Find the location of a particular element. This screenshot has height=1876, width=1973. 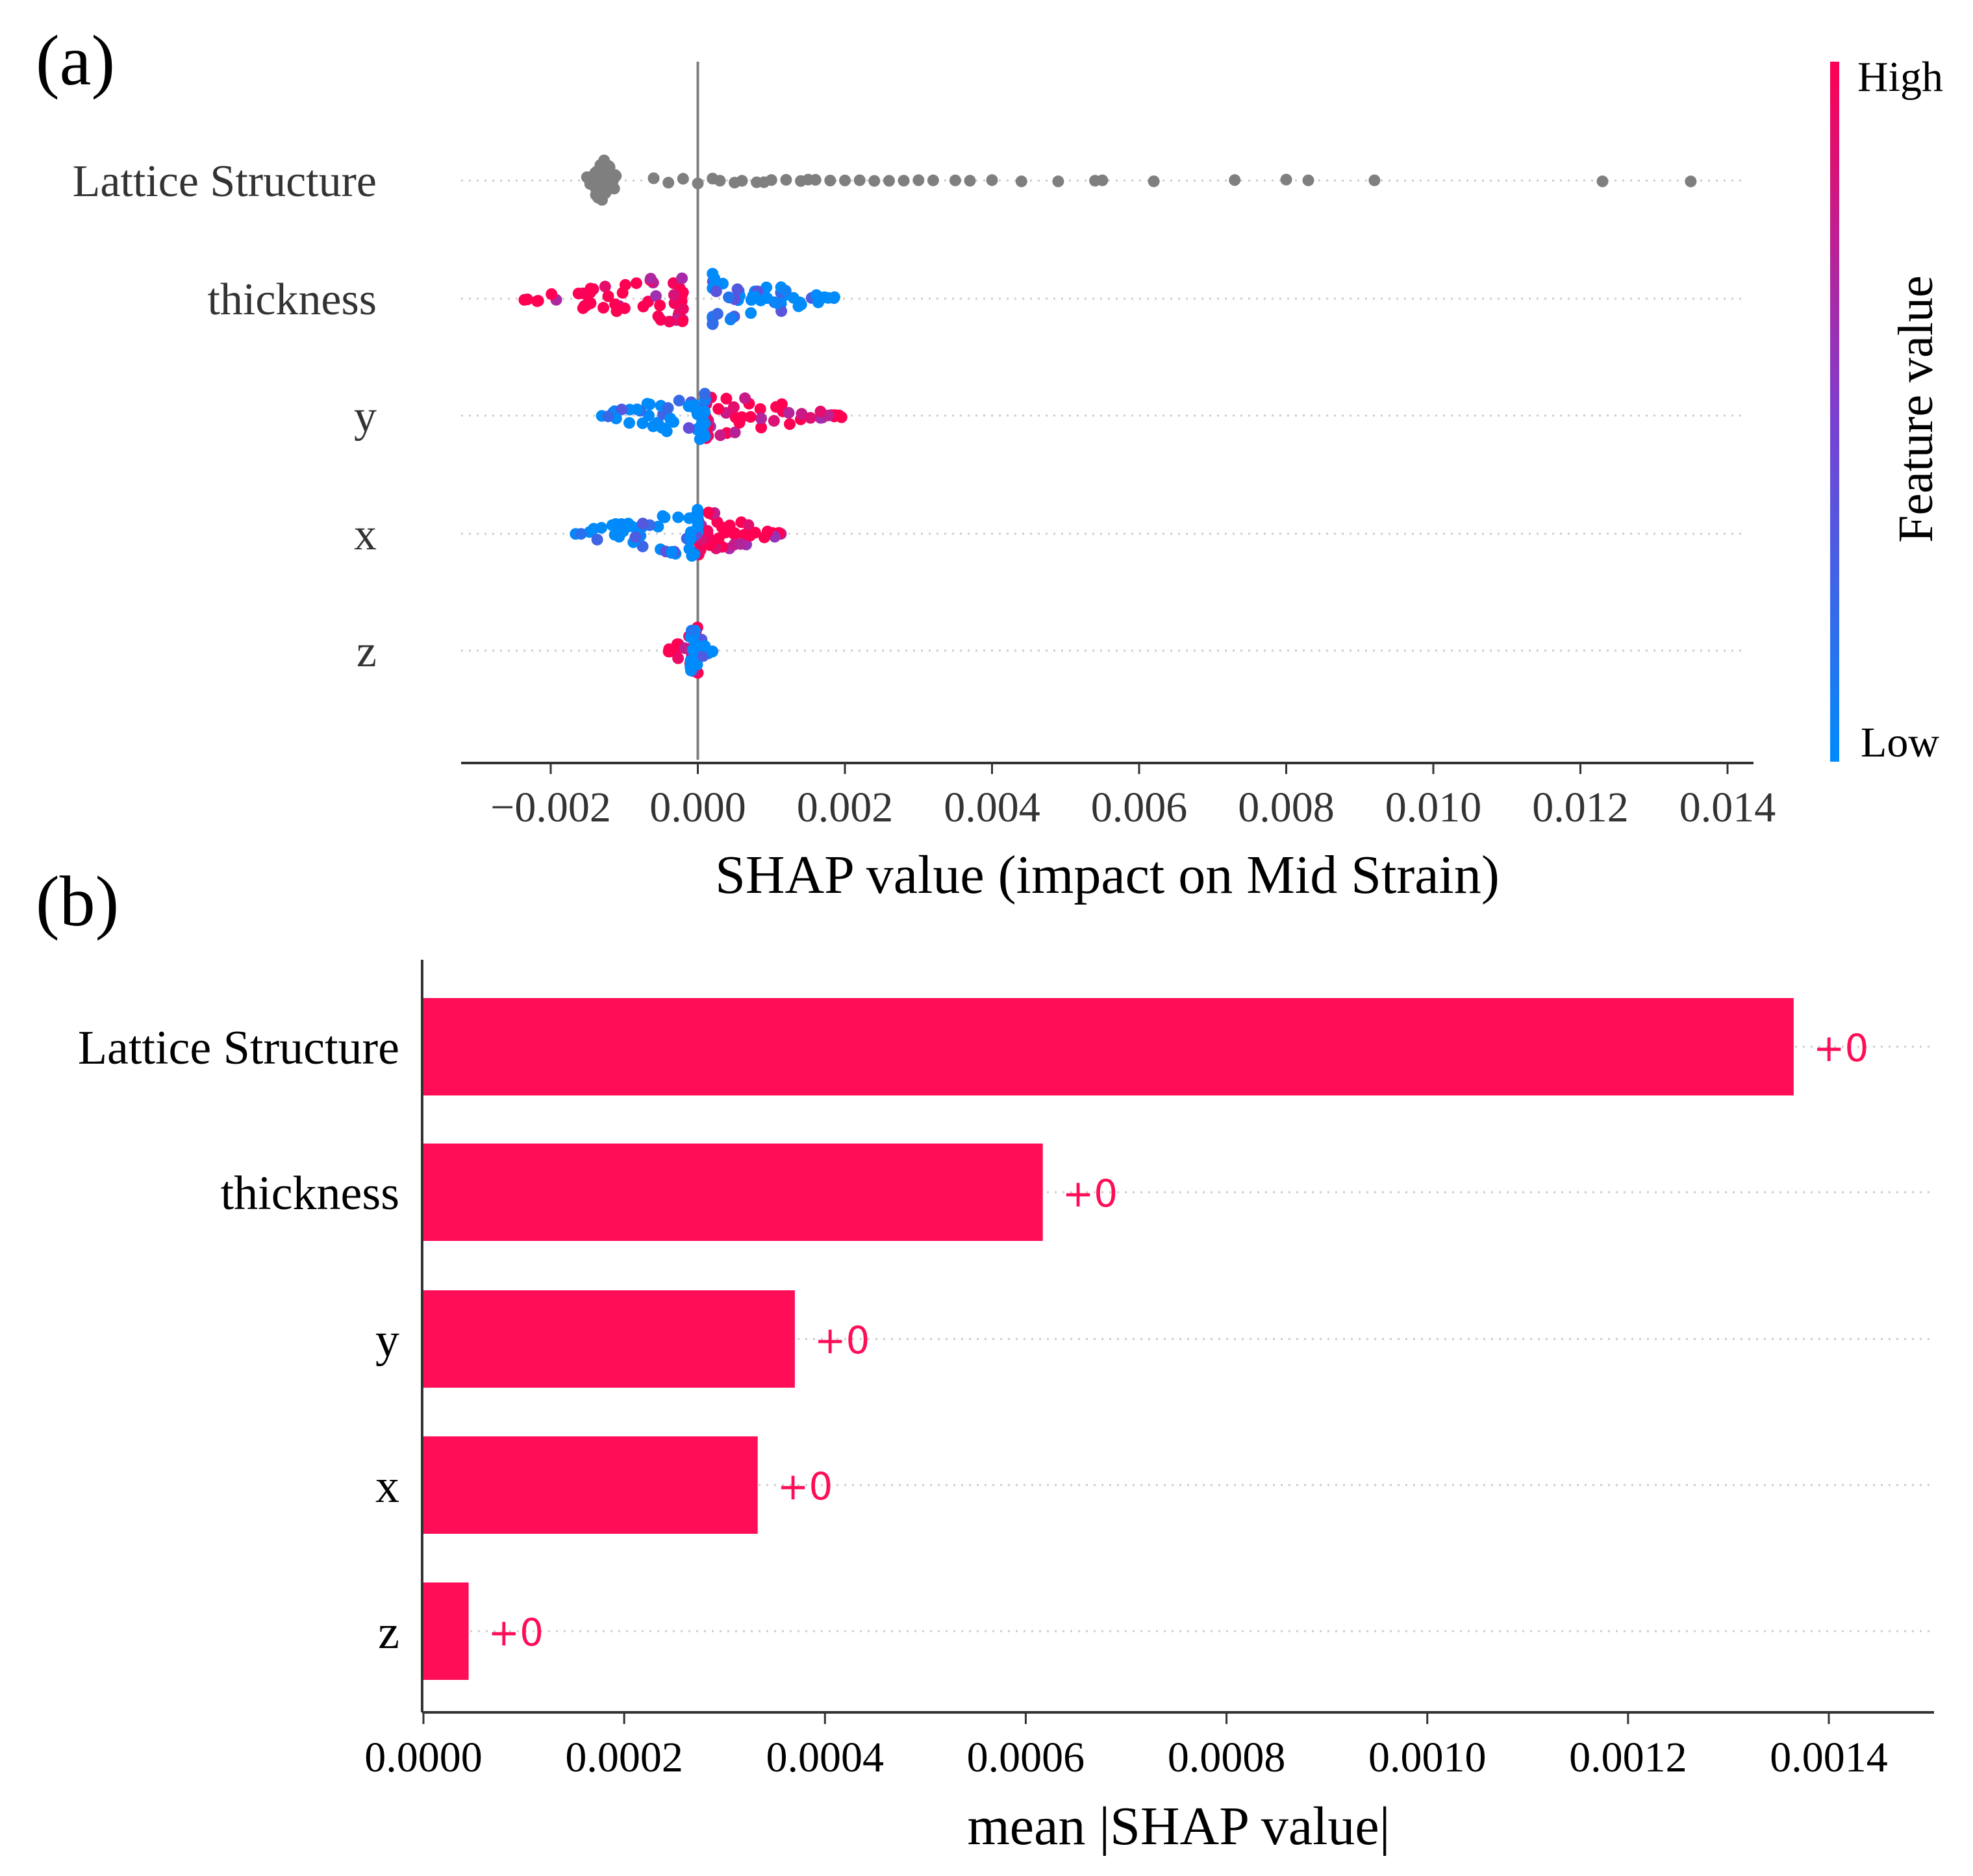

panel-b-category-labels: Lattice Structure thickness y x z is located at coordinates (238, 1340).